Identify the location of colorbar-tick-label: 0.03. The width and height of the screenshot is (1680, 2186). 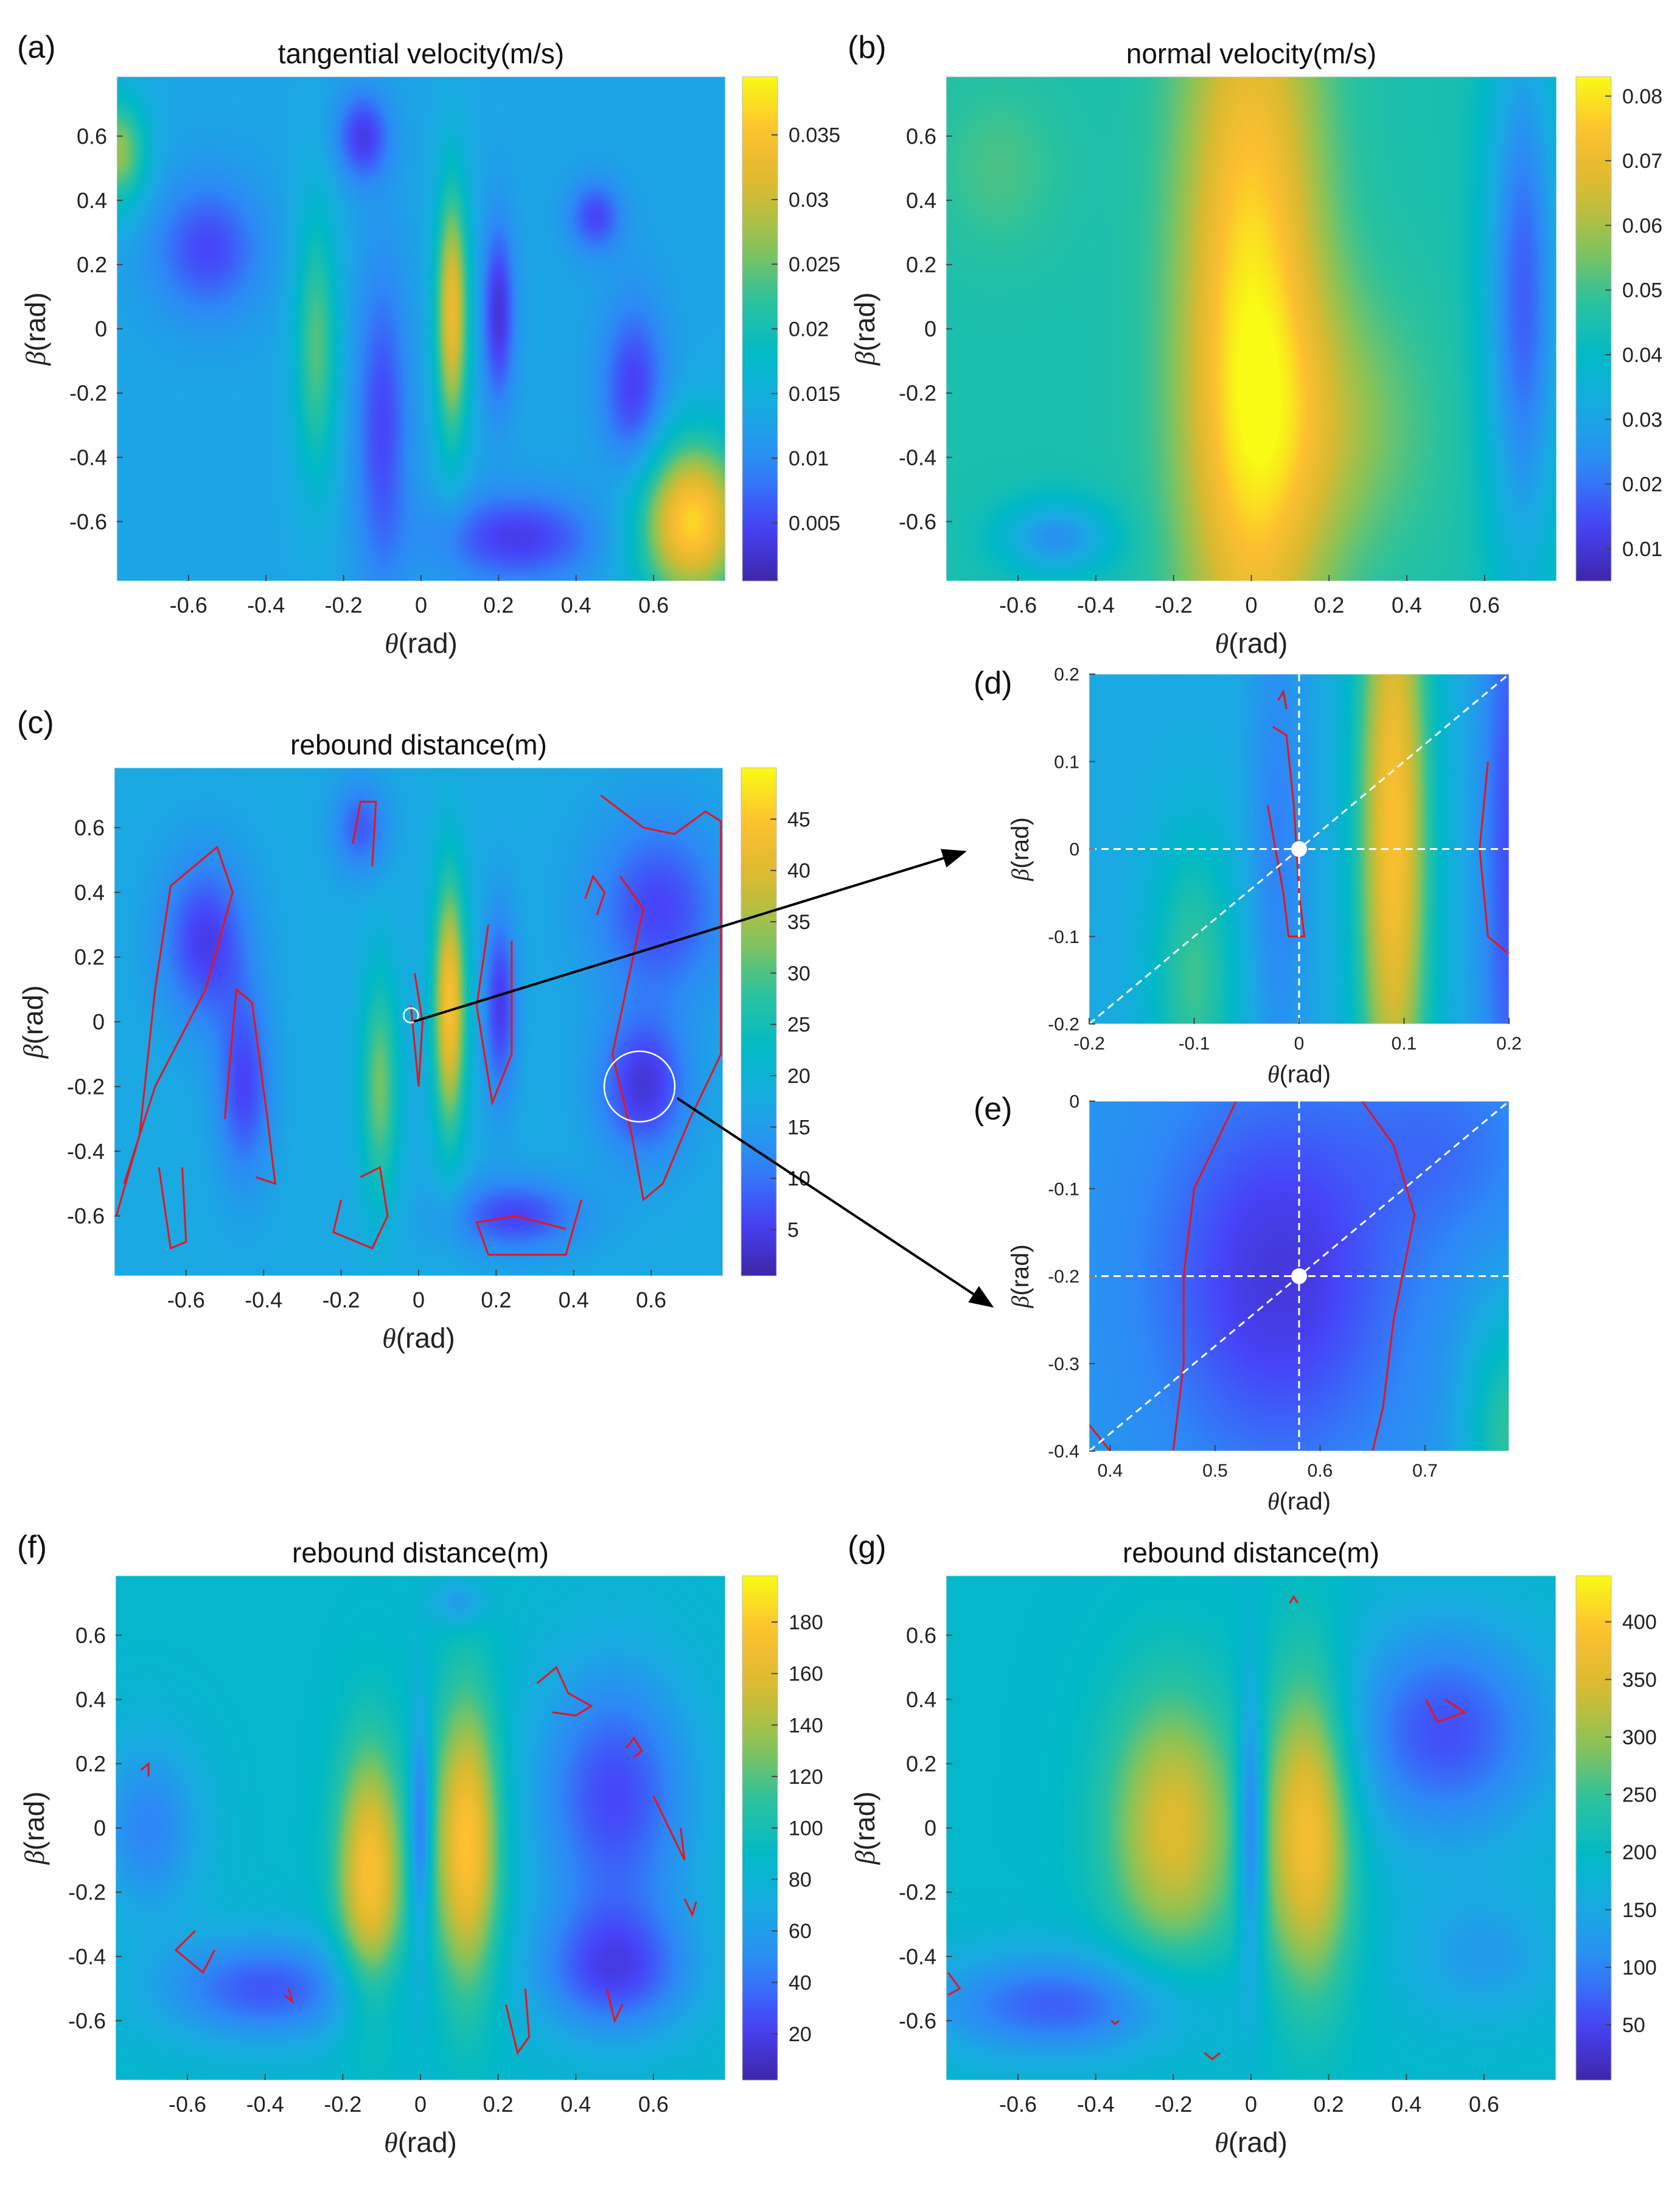
(1642, 419).